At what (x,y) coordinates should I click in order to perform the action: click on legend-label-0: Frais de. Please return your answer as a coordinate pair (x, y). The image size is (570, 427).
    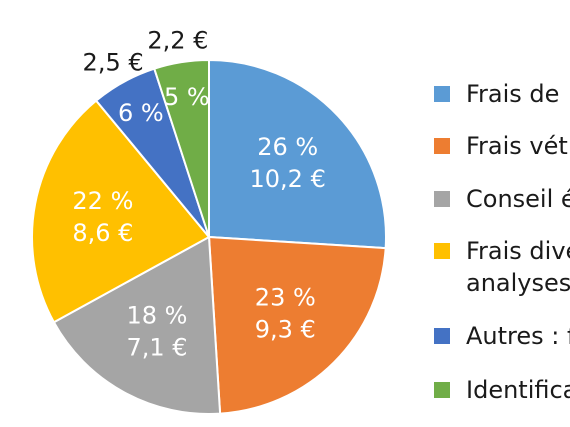
    Looking at the image, I should click on (512, 94).